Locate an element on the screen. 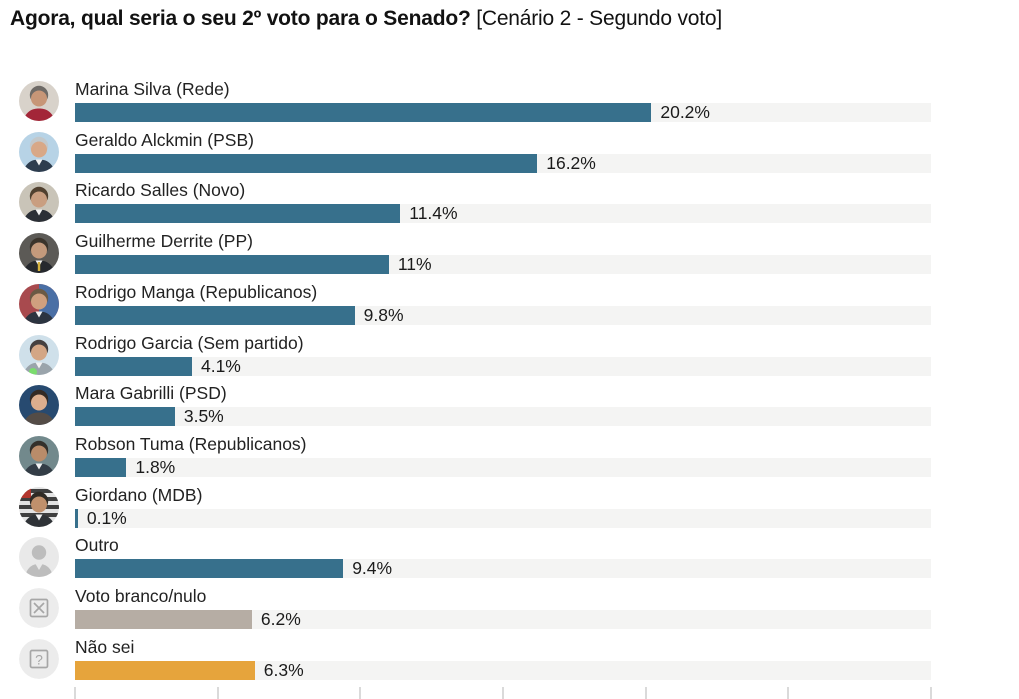 This screenshot has width=1019, height=699. candidate-label-geraldo-alckmin: Geraldo Alckmin (PSB) is located at coordinates (164, 139).